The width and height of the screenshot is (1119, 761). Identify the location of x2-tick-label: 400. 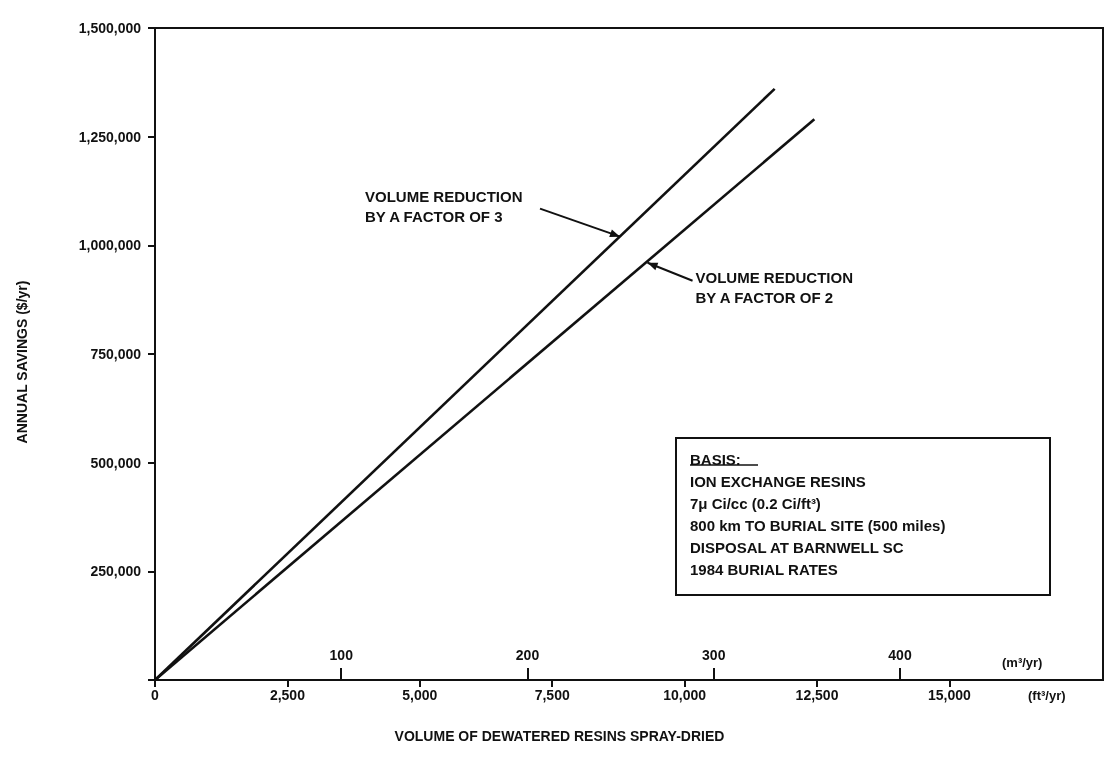
(900, 655).